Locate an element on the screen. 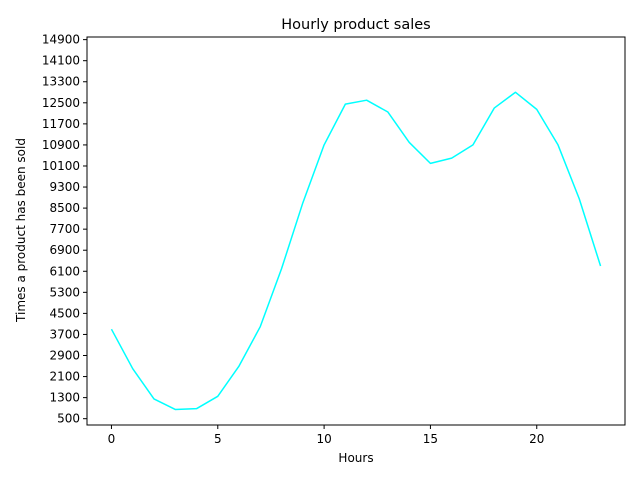 The width and height of the screenshot is (640, 480). x-tick-label: 15 is located at coordinates (430, 439).